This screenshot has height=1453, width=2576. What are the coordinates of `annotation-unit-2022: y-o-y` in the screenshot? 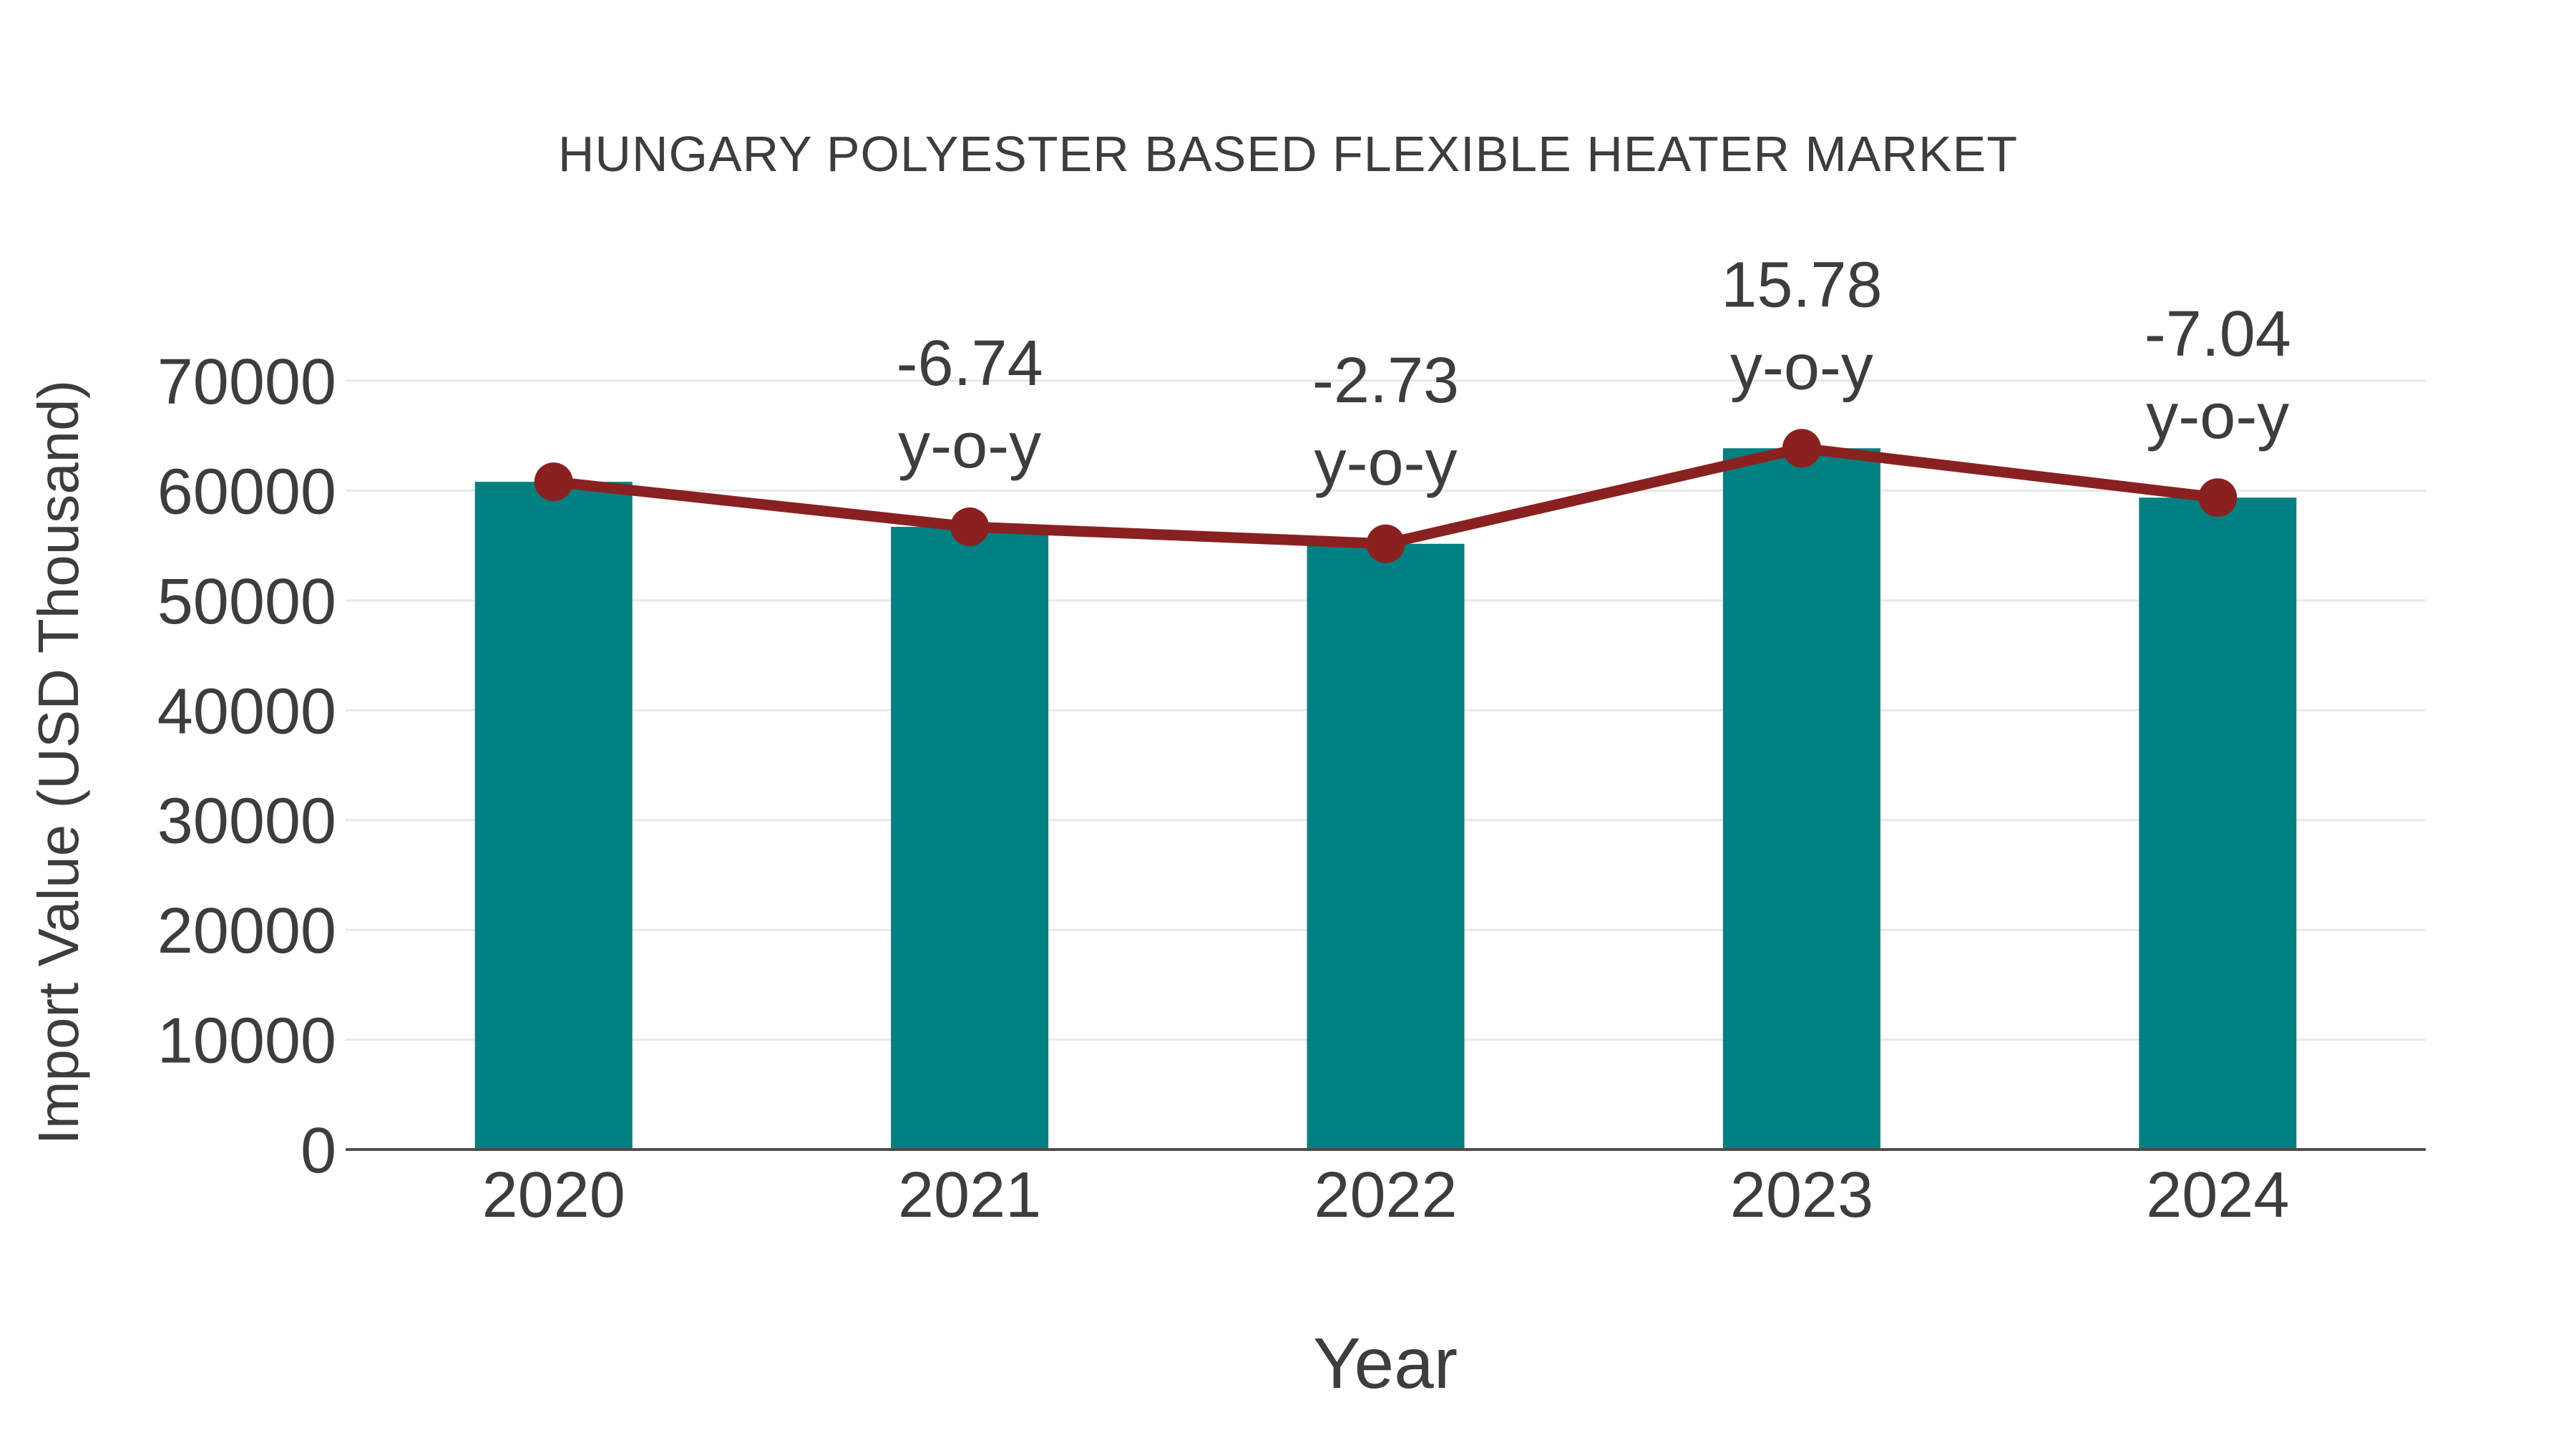 It's located at (1386, 463).